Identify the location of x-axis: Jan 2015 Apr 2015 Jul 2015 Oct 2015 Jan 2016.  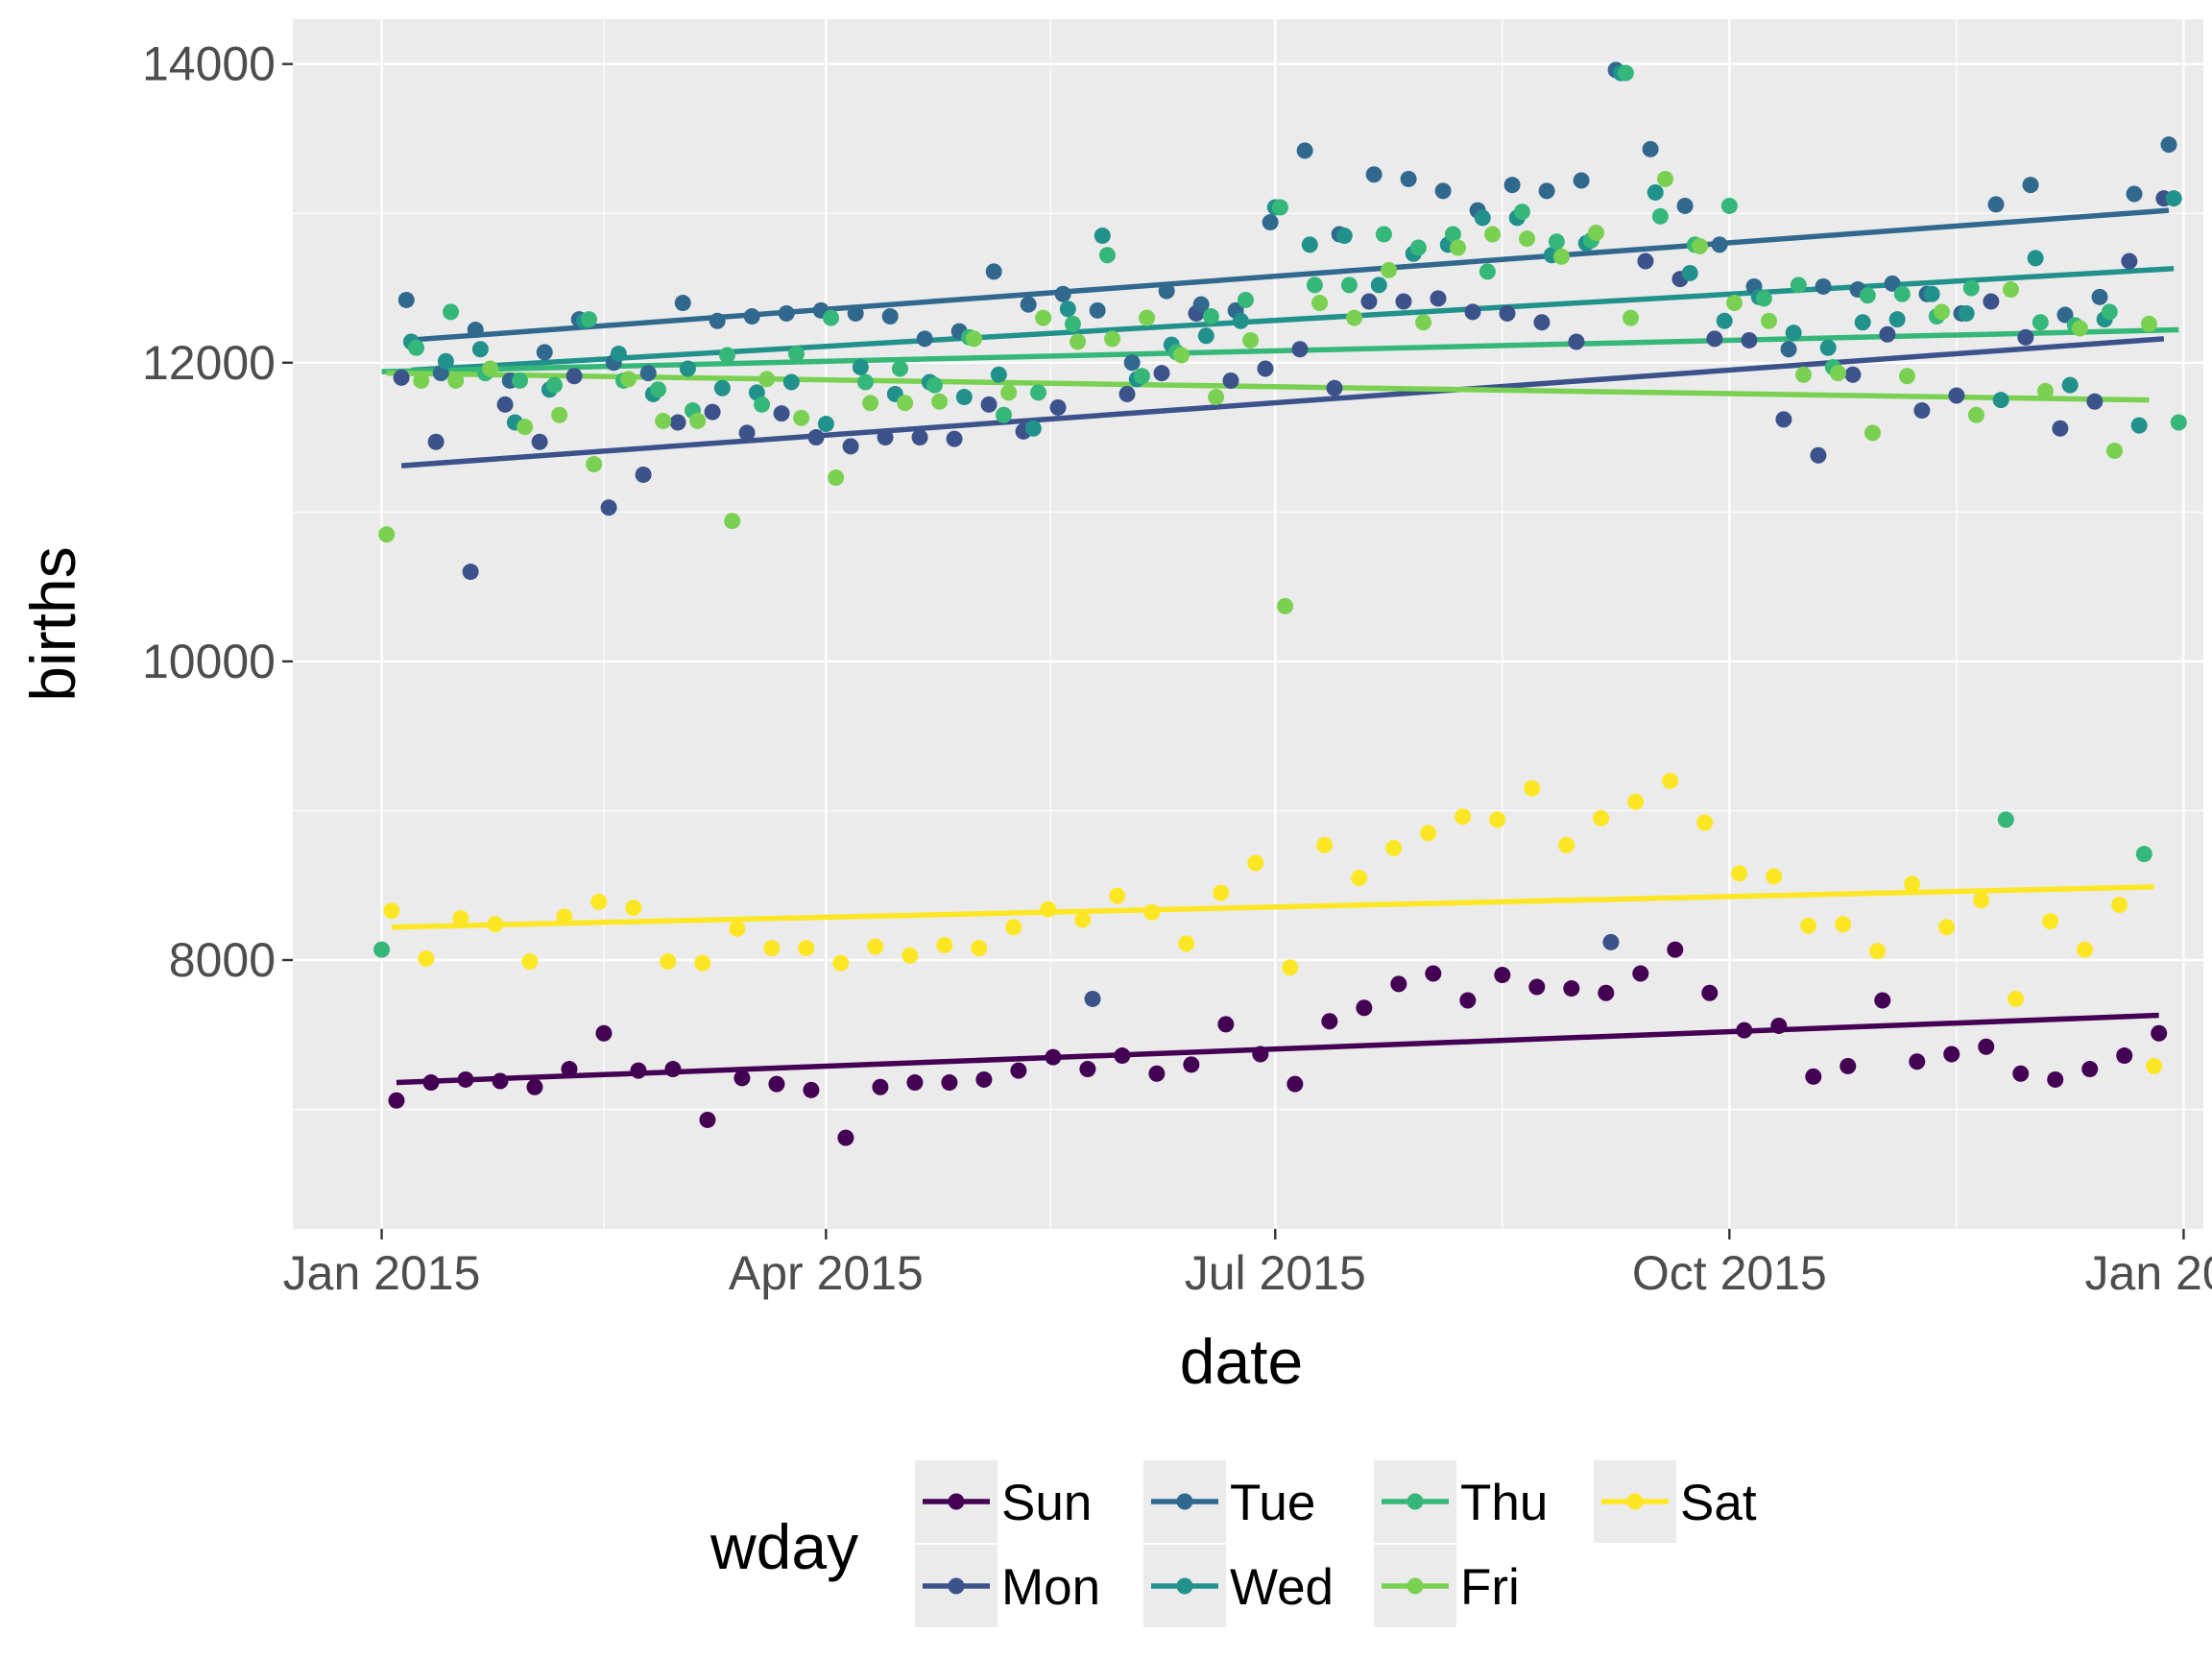
(1247, 1264).